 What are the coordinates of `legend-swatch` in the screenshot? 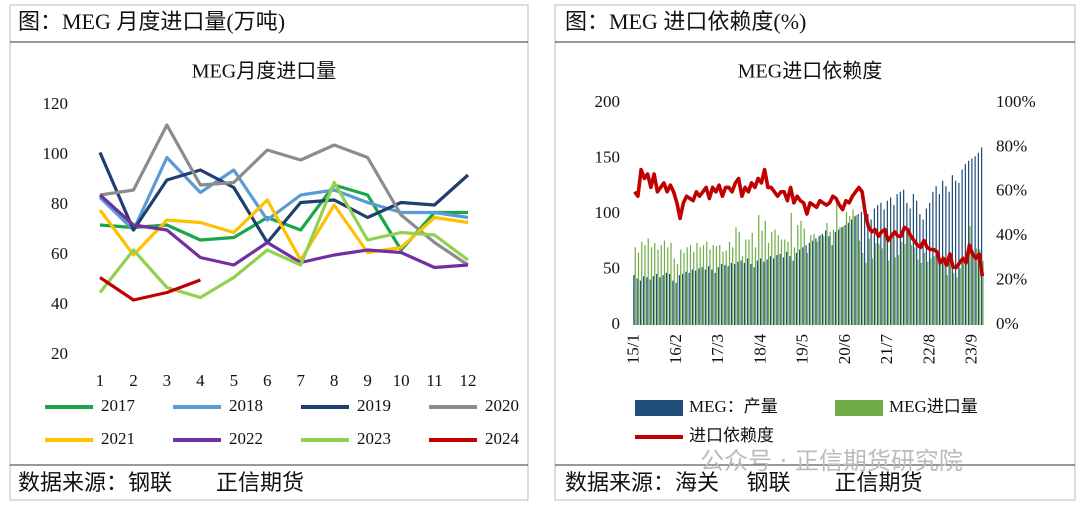 It's located at (659, 408).